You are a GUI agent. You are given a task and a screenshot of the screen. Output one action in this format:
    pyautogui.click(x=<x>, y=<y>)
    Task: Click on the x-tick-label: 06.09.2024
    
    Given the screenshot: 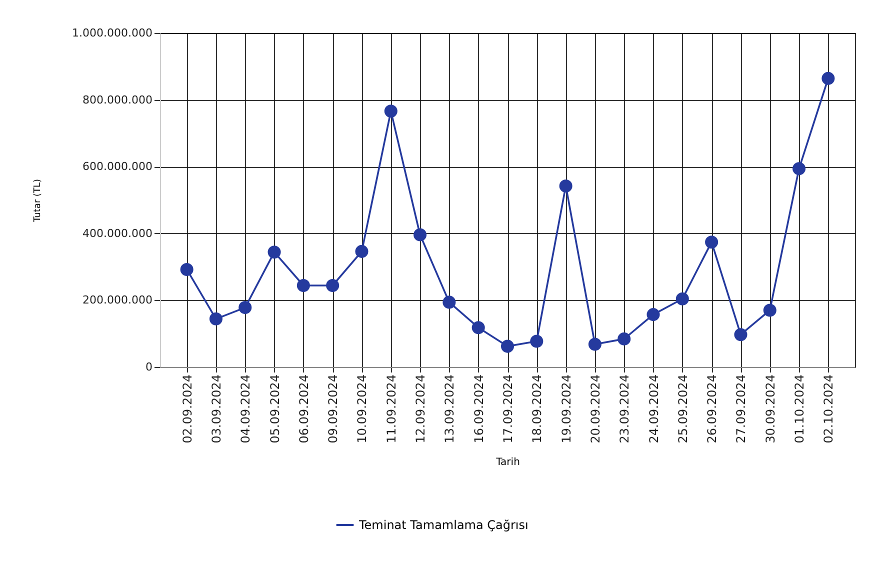 What is the action you would take?
    pyautogui.click(x=303, y=409)
    